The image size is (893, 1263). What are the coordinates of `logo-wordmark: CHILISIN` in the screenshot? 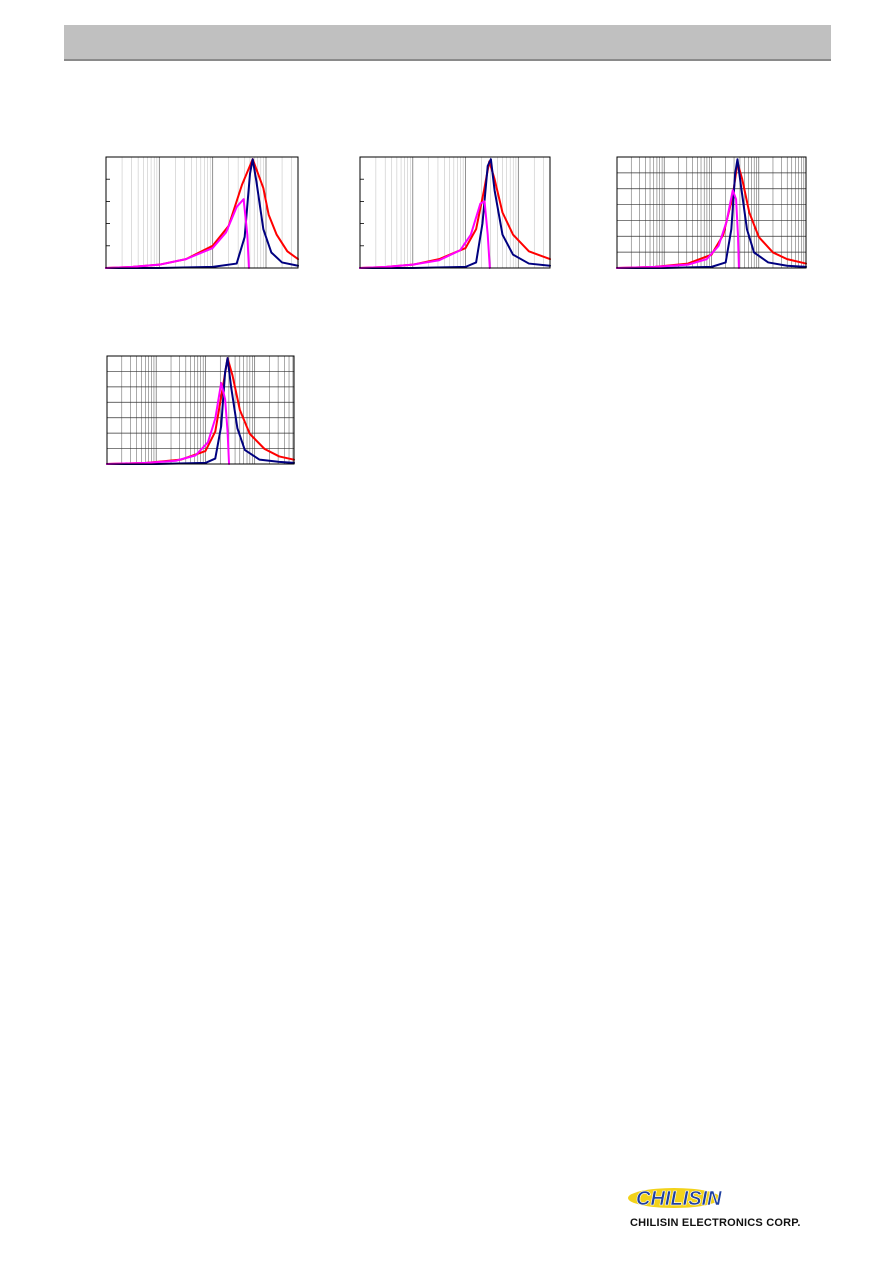 It's located at (679, 1199).